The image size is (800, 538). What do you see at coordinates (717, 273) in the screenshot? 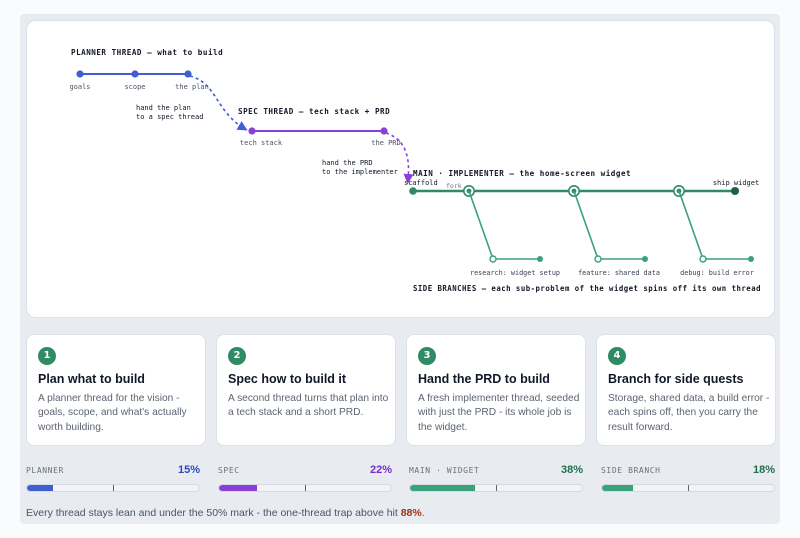
I see `branch-label-debug: debug: build error` at bounding box center [717, 273].